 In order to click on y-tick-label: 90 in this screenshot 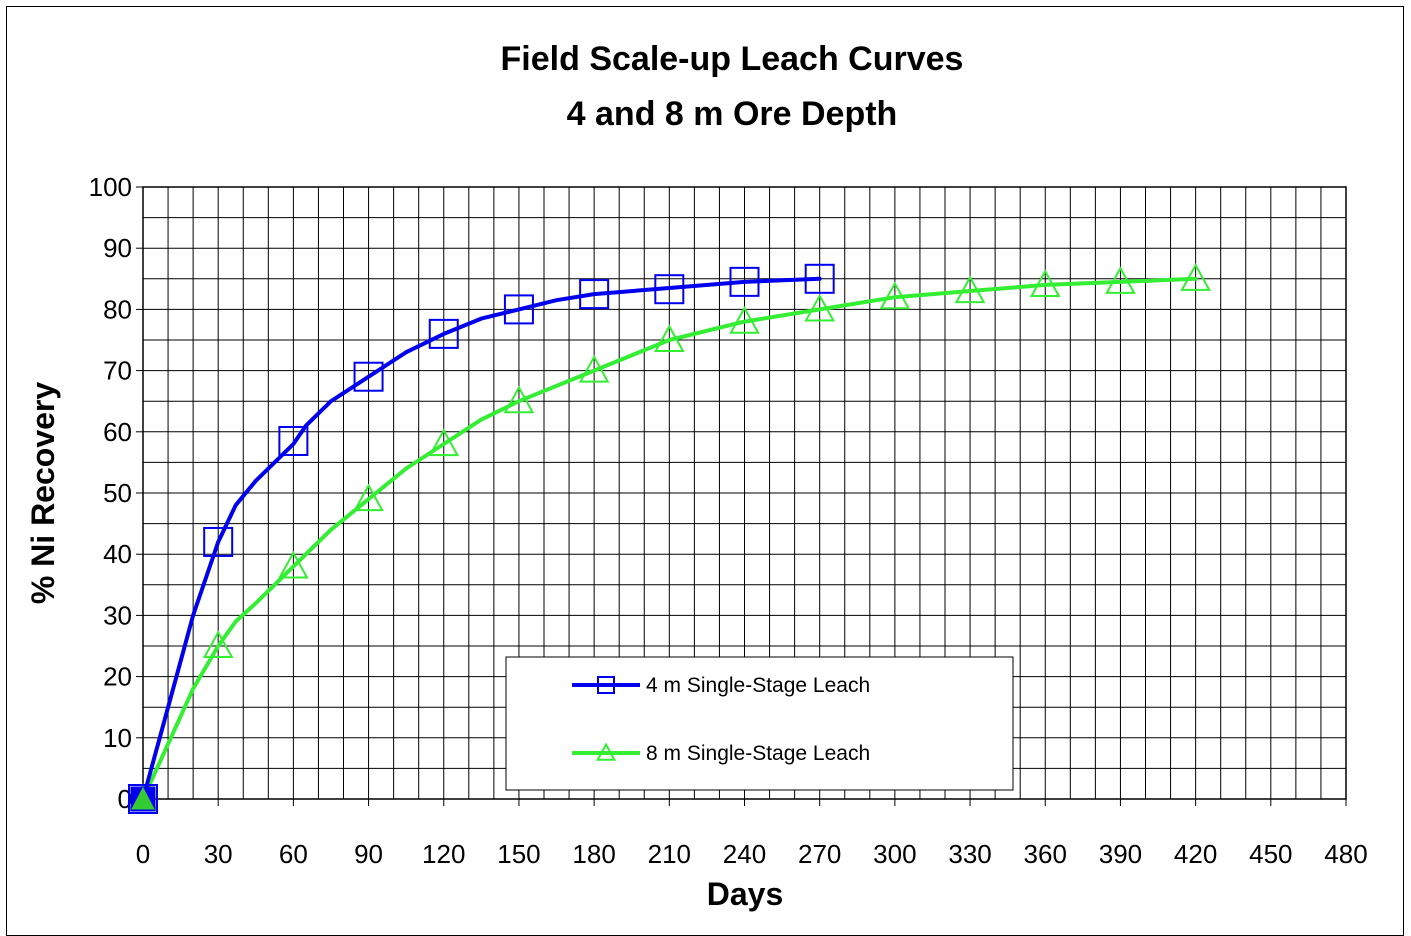, I will do `click(117, 248)`.